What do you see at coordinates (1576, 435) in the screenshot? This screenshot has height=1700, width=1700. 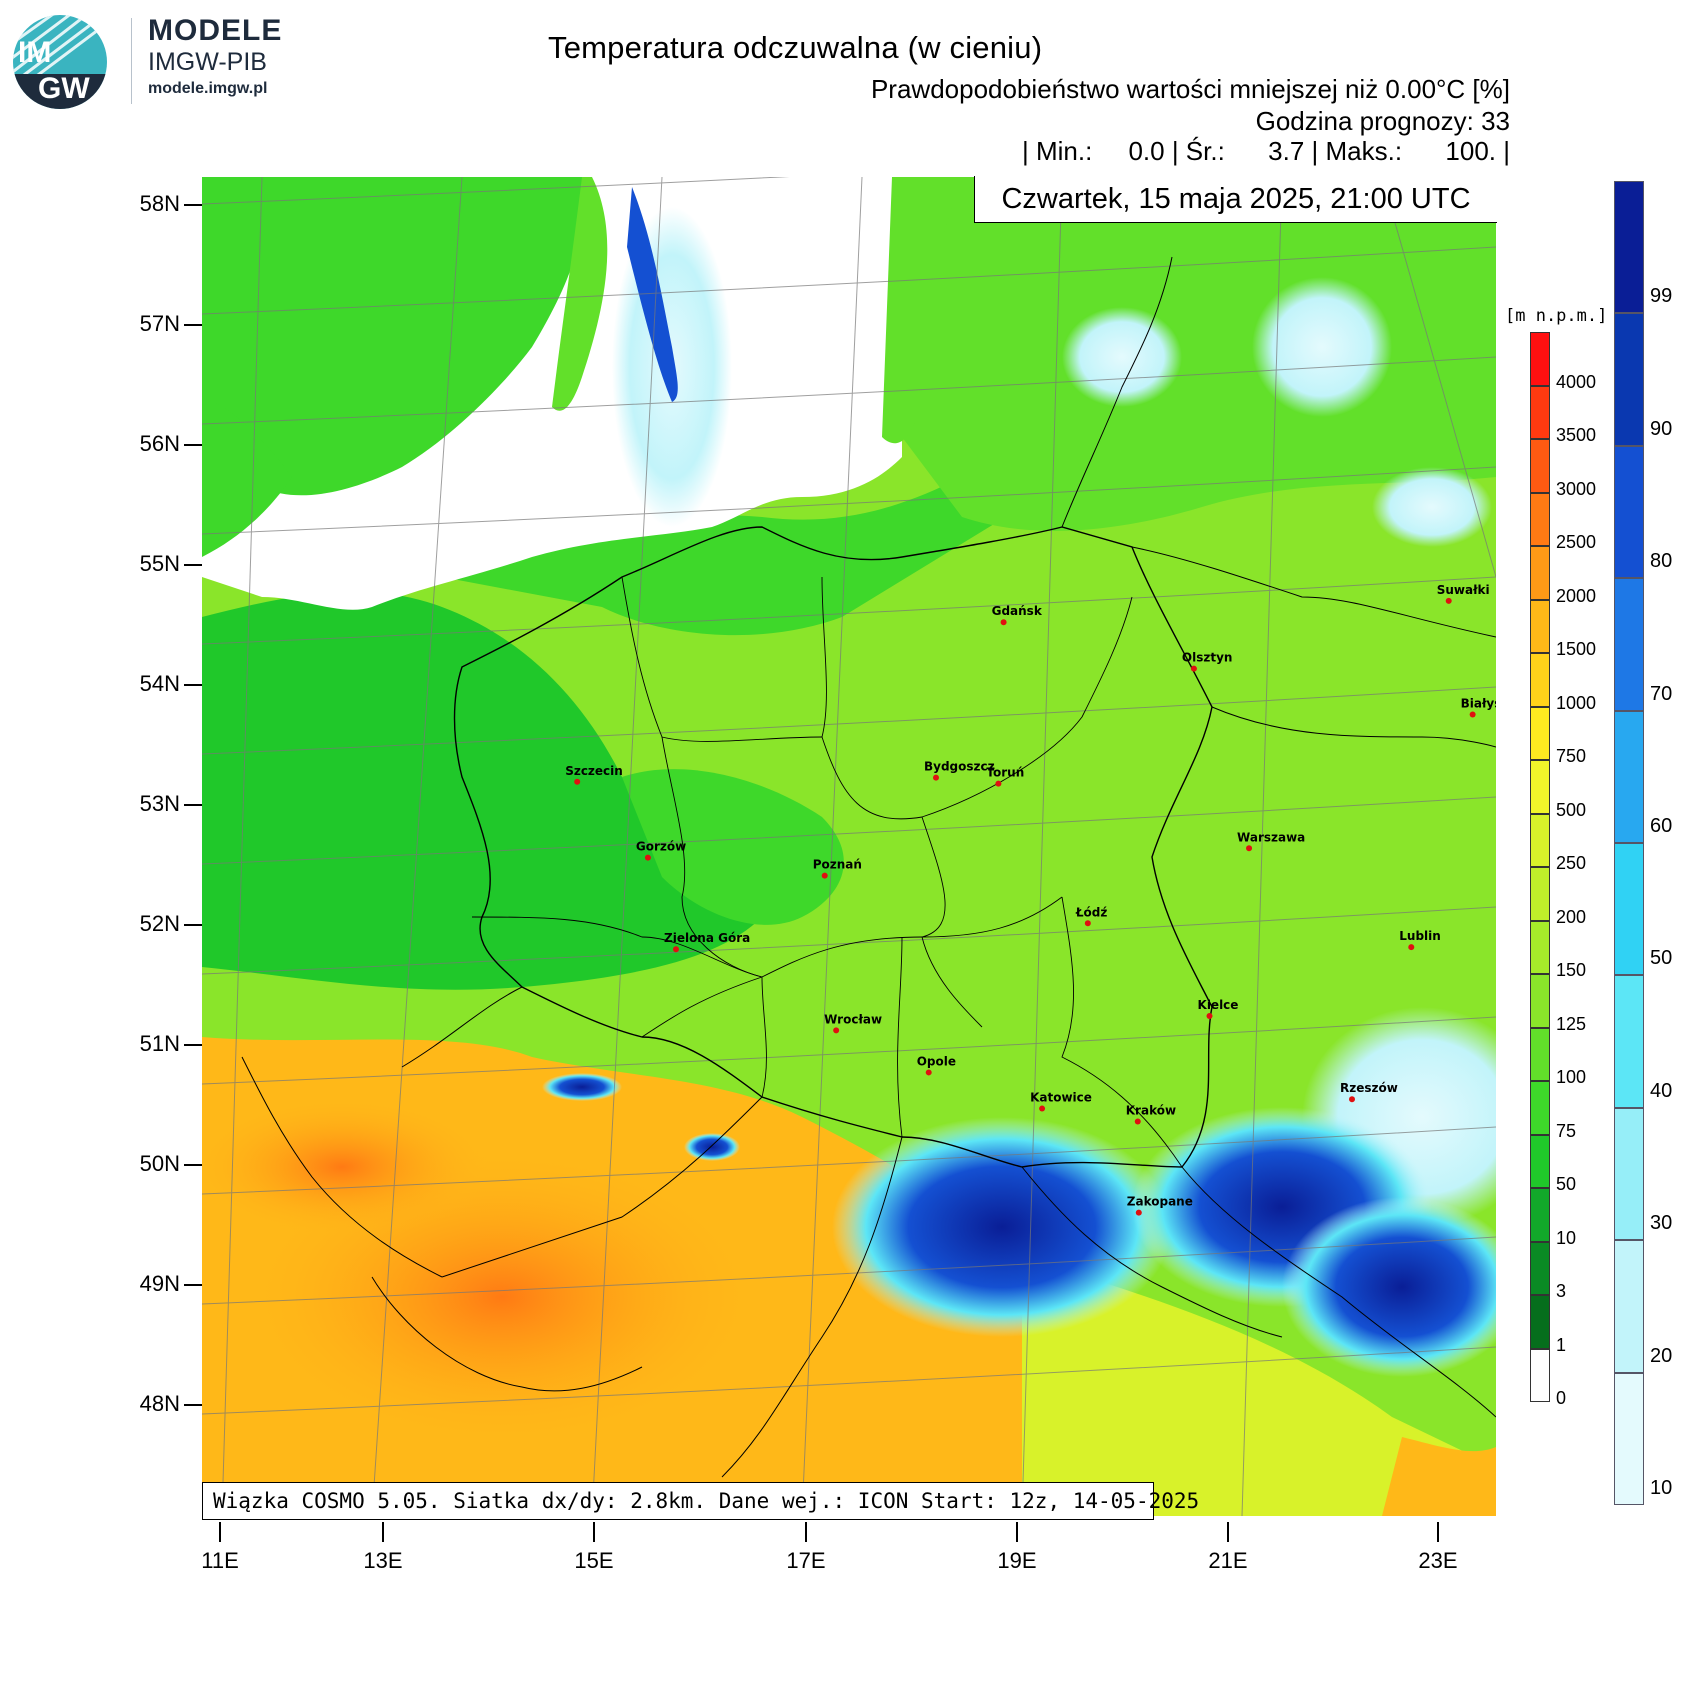 I see `terrain-scale-label: 3500` at bounding box center [1576, 435].